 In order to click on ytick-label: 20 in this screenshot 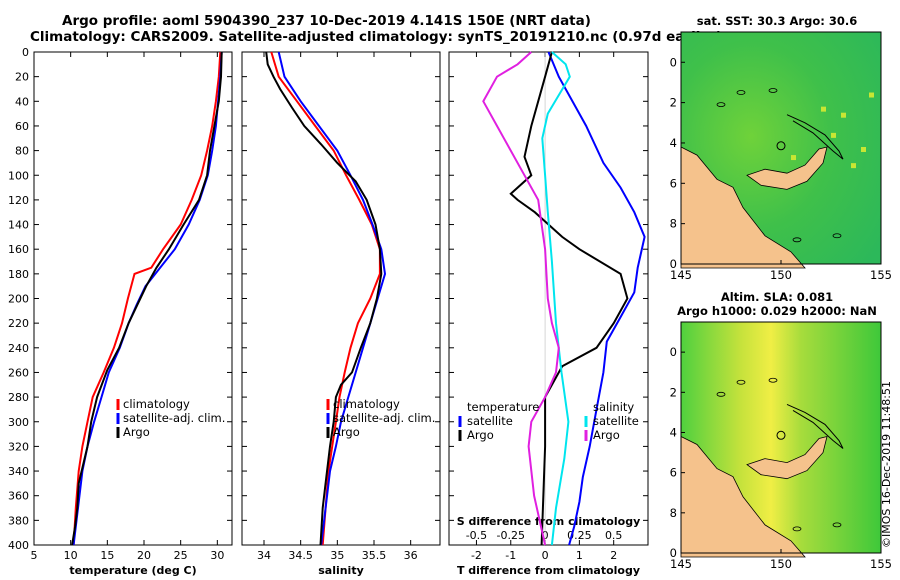, I will do `click(22, 77)`.